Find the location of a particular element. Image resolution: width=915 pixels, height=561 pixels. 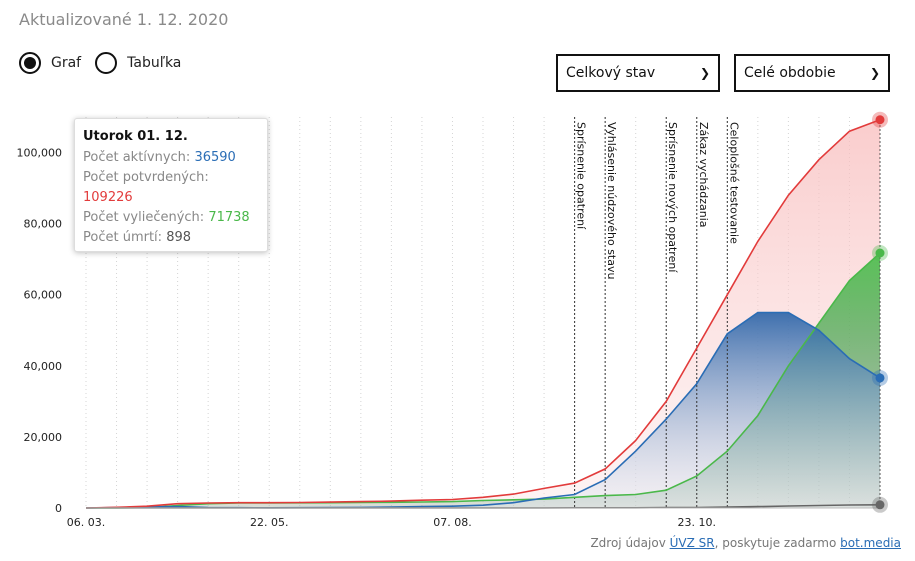

state-select: Celkový stav ❯ is located at coordinates (638, 73).